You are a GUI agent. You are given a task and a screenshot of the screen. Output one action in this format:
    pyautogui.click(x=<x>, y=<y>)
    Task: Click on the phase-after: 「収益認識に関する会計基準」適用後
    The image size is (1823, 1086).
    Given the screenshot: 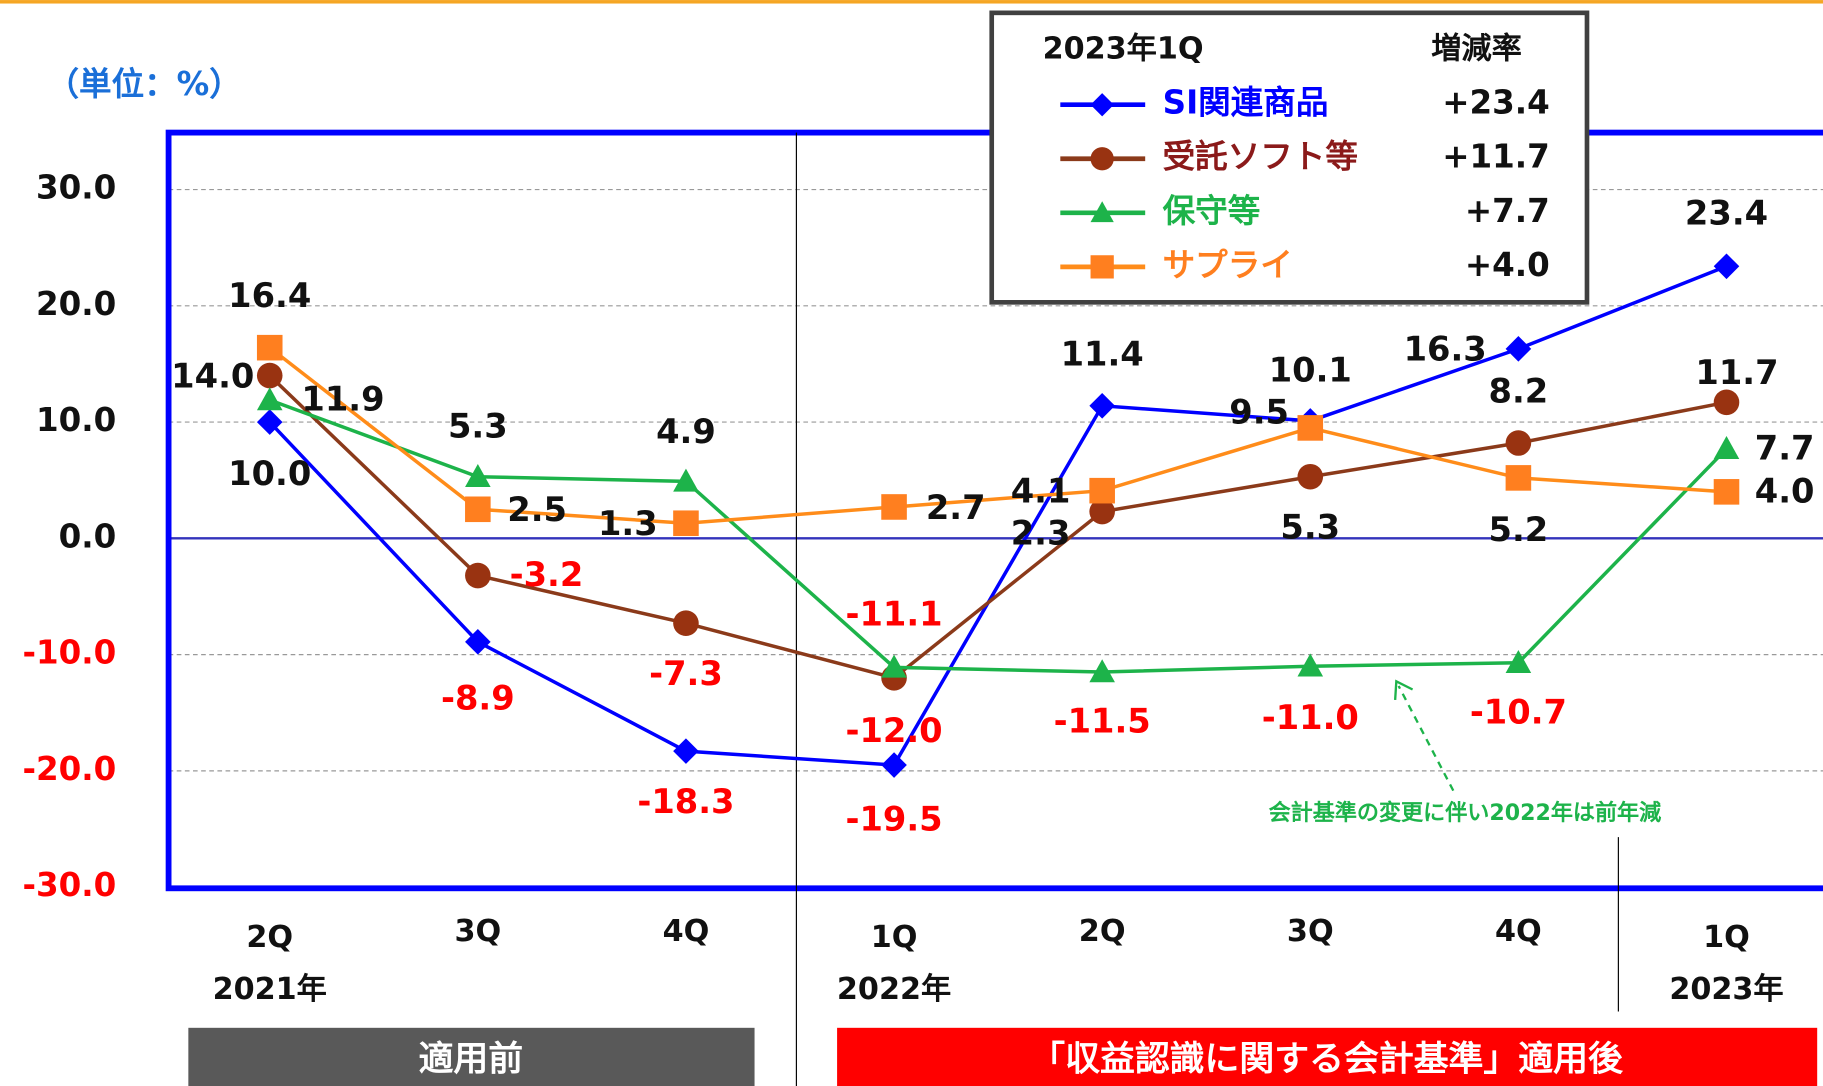 What is the action you would take?
    pyautogui.click(x=1327, y=1059)
    